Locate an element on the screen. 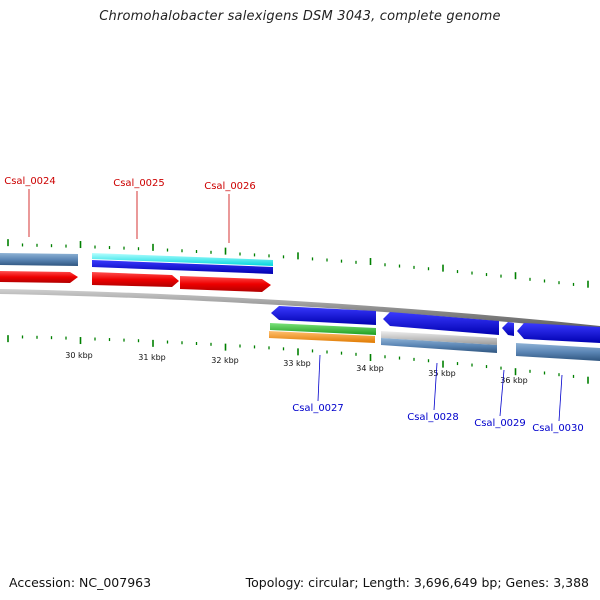  scale-label: 32 kbp is located at coordinates (225, 360).